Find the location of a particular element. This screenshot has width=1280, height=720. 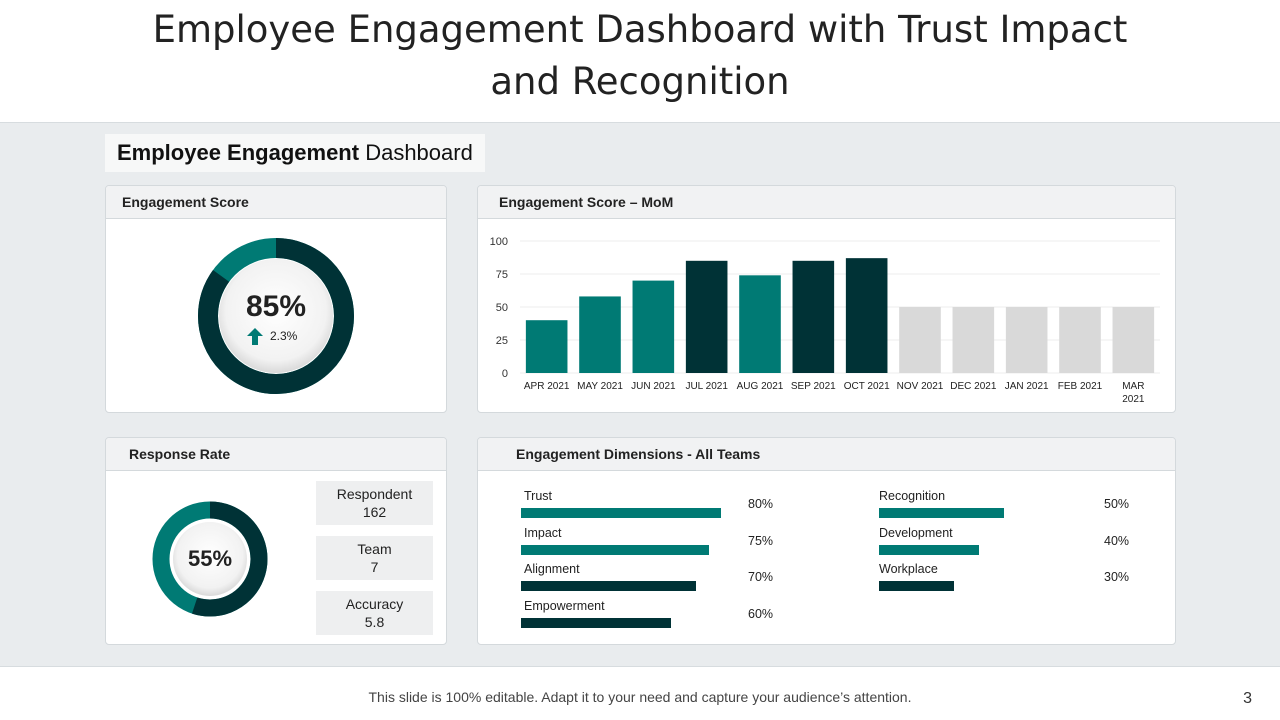

y-tick-label: 50 is located at coordinates (502, 308).